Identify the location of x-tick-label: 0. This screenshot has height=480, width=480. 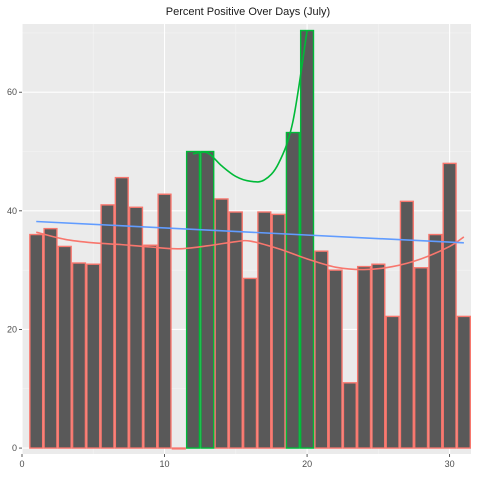
(21, 464).